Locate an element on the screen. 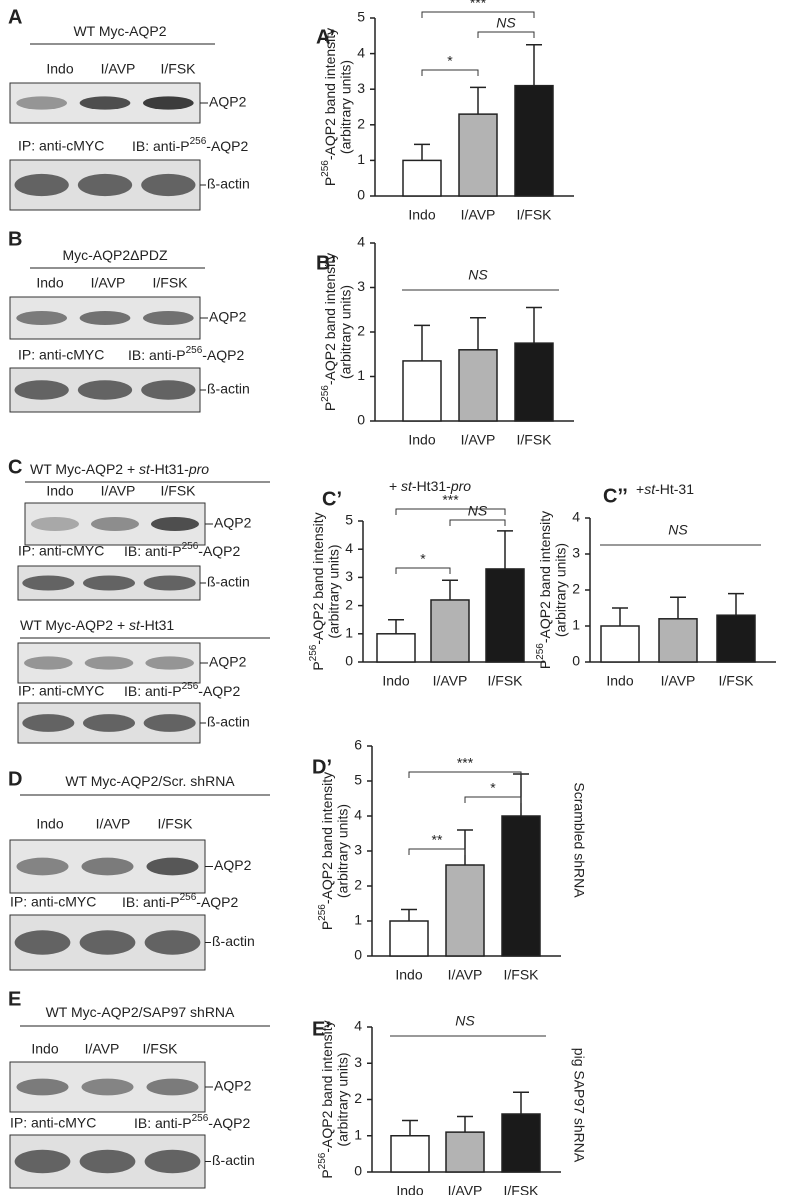 The height and width of the screenshot is (1195, 800). y-tick-label: 2 is located at coordinates (361, 124).